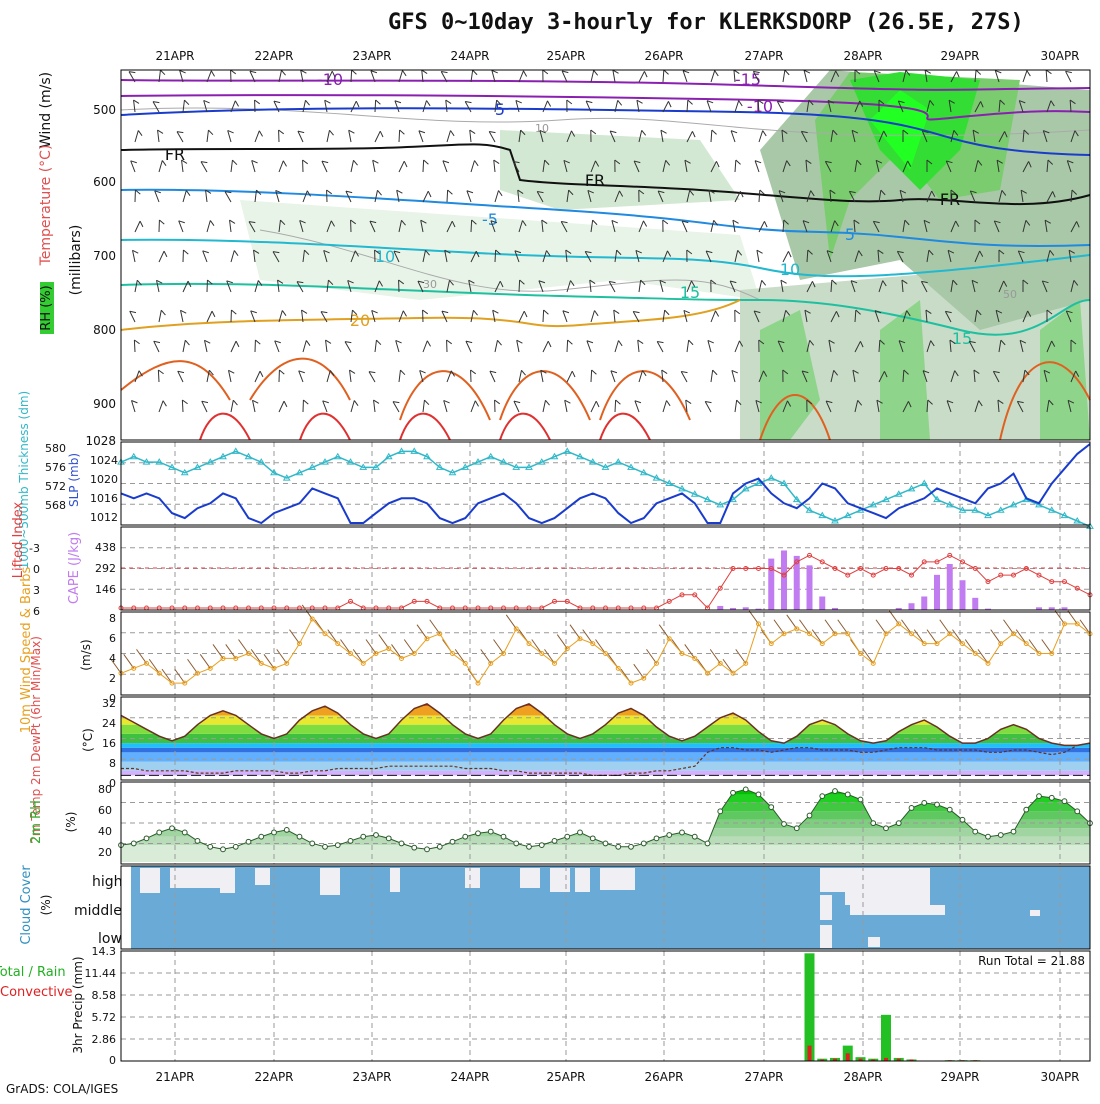 The height and width of the screenshot is (1104, 1100). What do you see at coordinates (371, 1077) in the screenshot?
I see `date-label-bottom: 23APR` at bounding box center [371, 1077].